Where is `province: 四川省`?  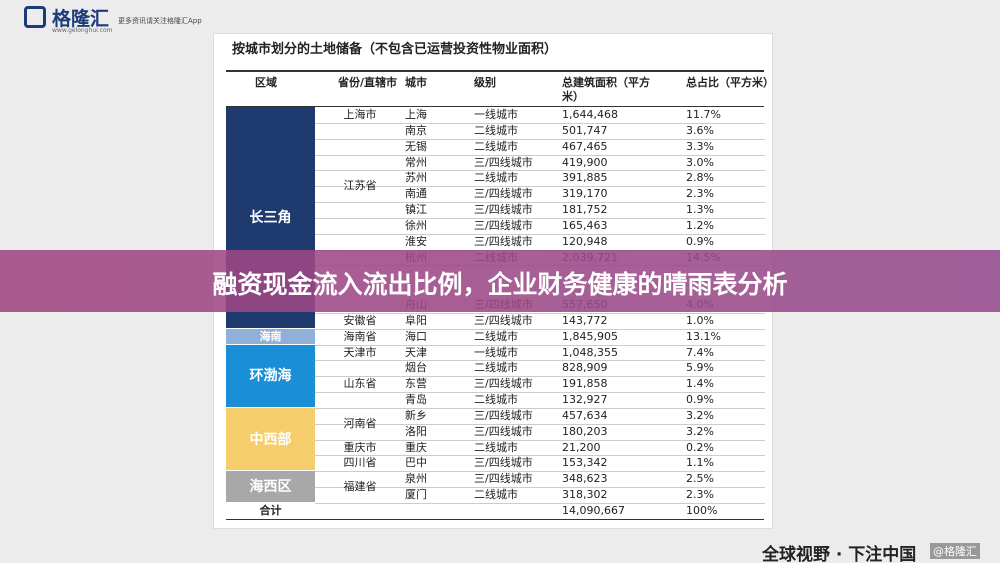 province: 四川省 is located at coordinates (360, 463).